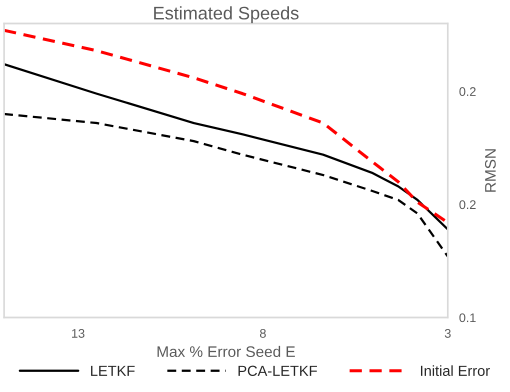 This screenshot has height=392, width=510. I want to click on chart-title: Estimated Speeds, so click(226, 15).